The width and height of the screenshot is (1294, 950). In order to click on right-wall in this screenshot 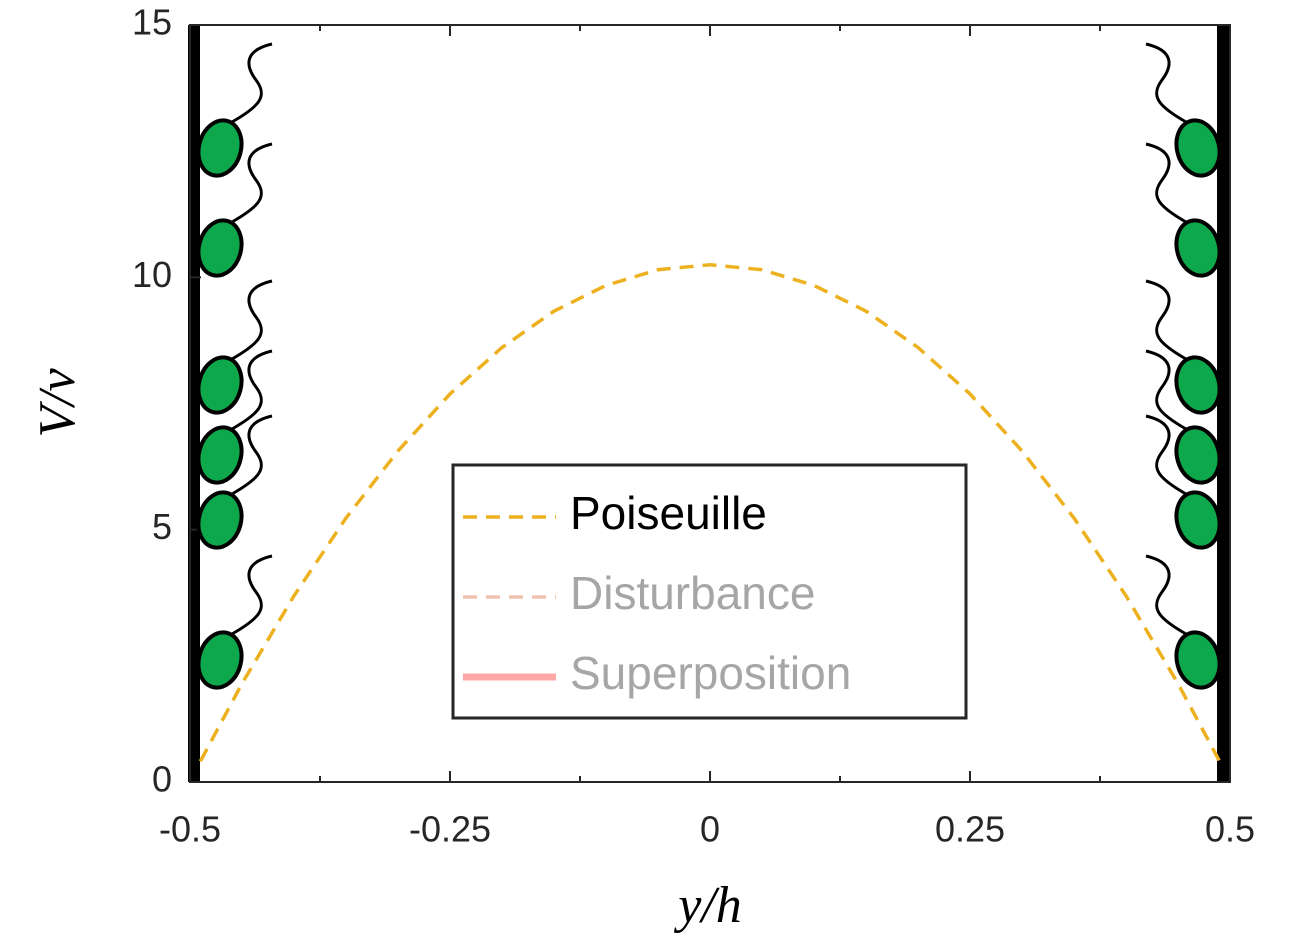, I will do `click(1223, 403)`.